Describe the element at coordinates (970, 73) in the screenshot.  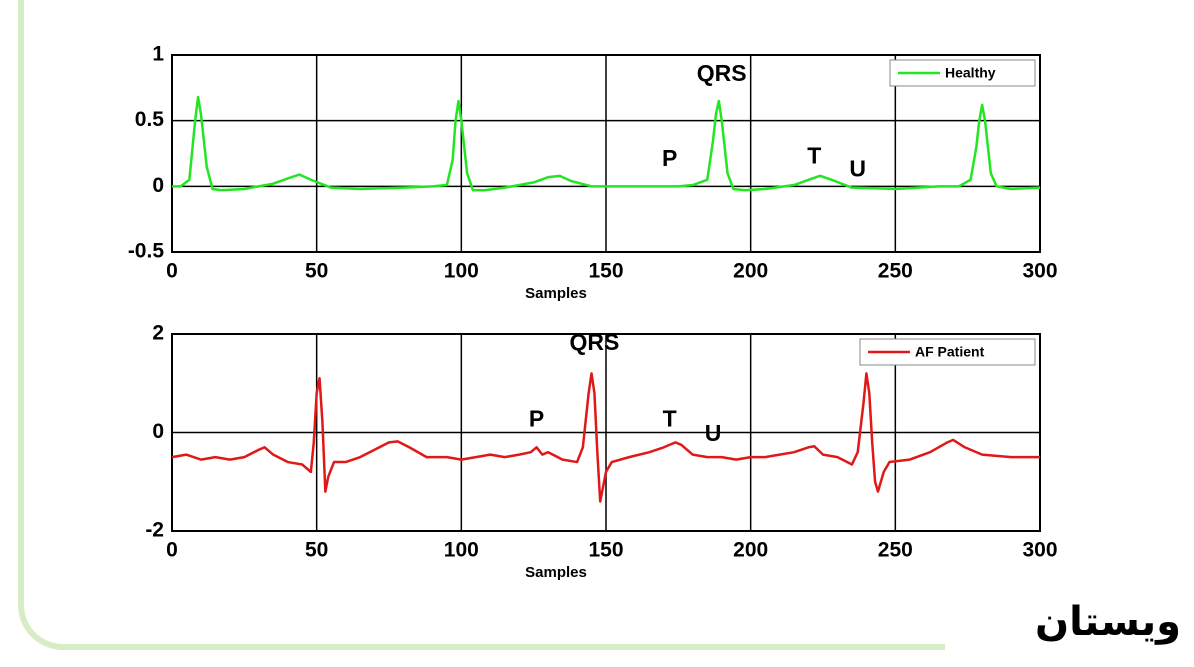
I see `legend-label: Healthy` at that location.